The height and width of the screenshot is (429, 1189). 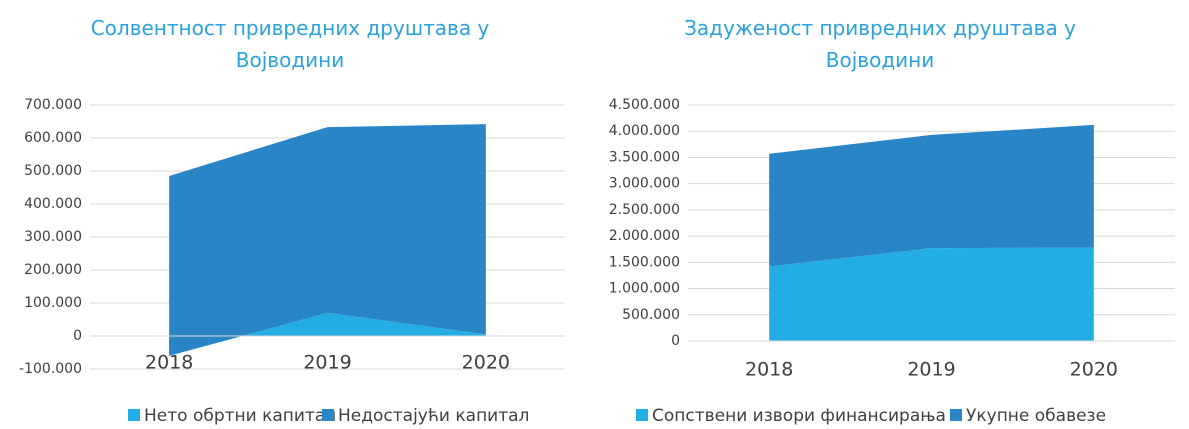 I want to click on legend-label: Недостајући капитал, so click(x=433, y=416).